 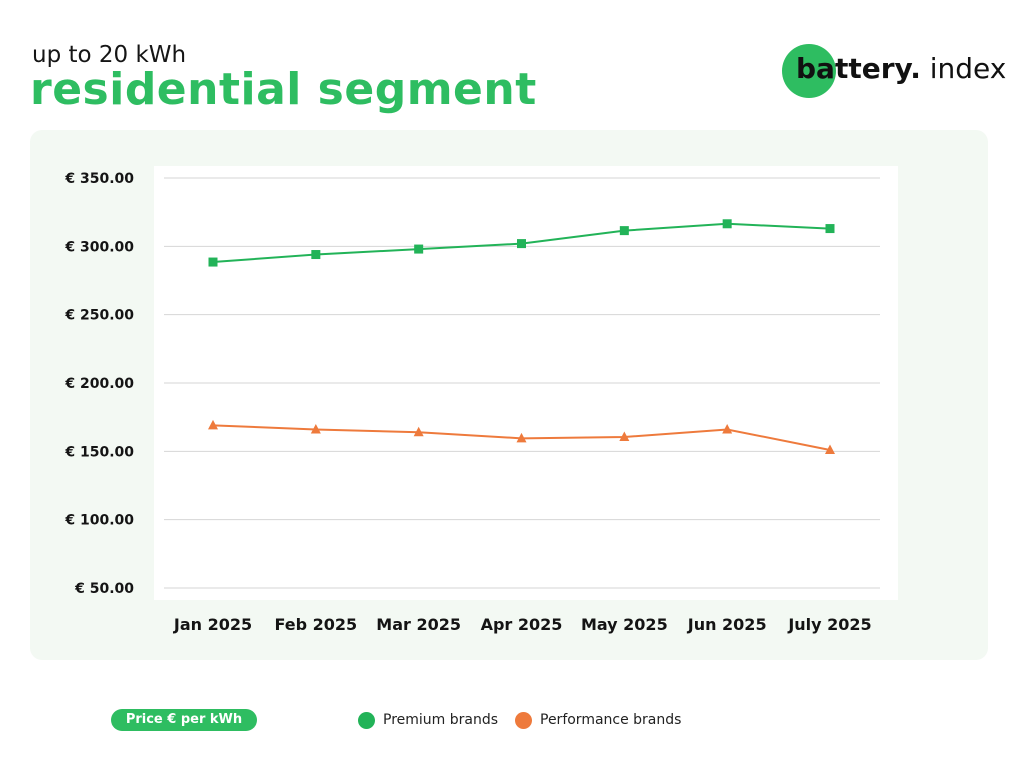 I want to click on y-tick-label: € 300.00, so click(x=99, y=247).